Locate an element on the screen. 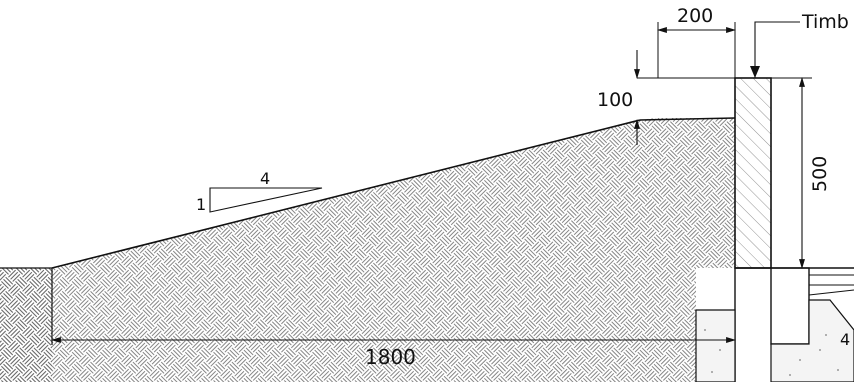 This screenshot has height=382, width=854. dim-200-text: 200 is located at coordinates (695, 16).